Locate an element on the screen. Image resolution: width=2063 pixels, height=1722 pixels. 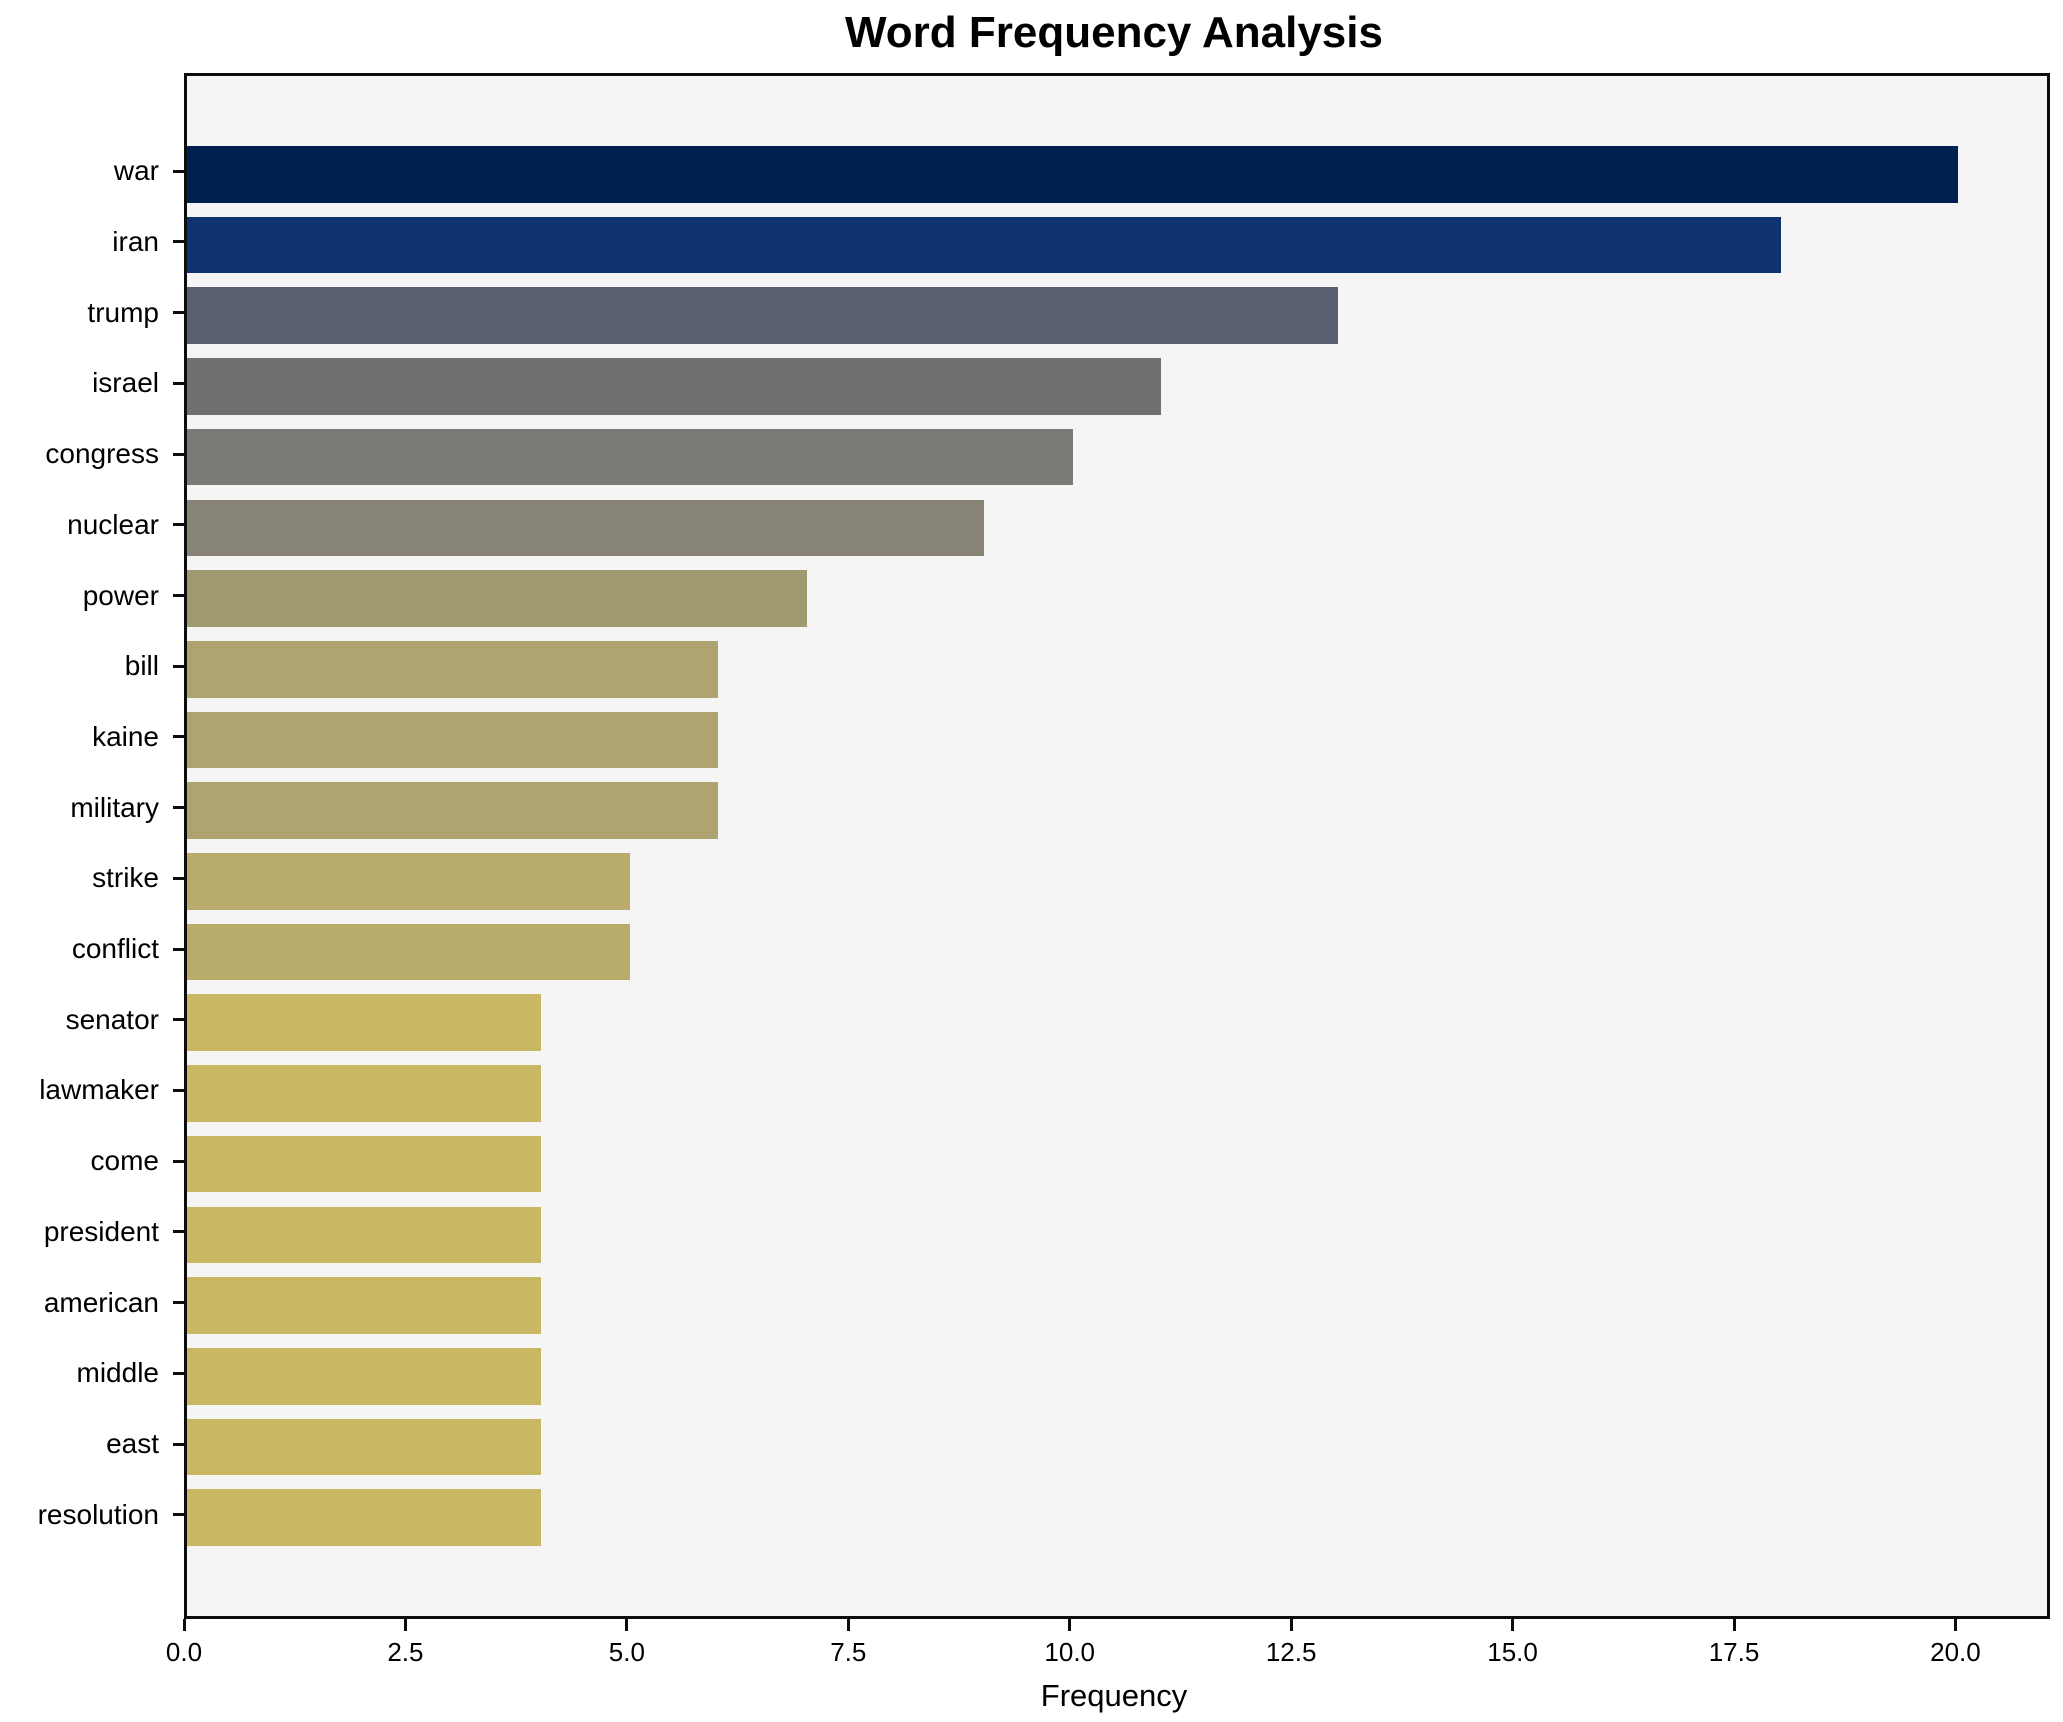
y-tick-label: kaine is located at coordinates (125, 736).